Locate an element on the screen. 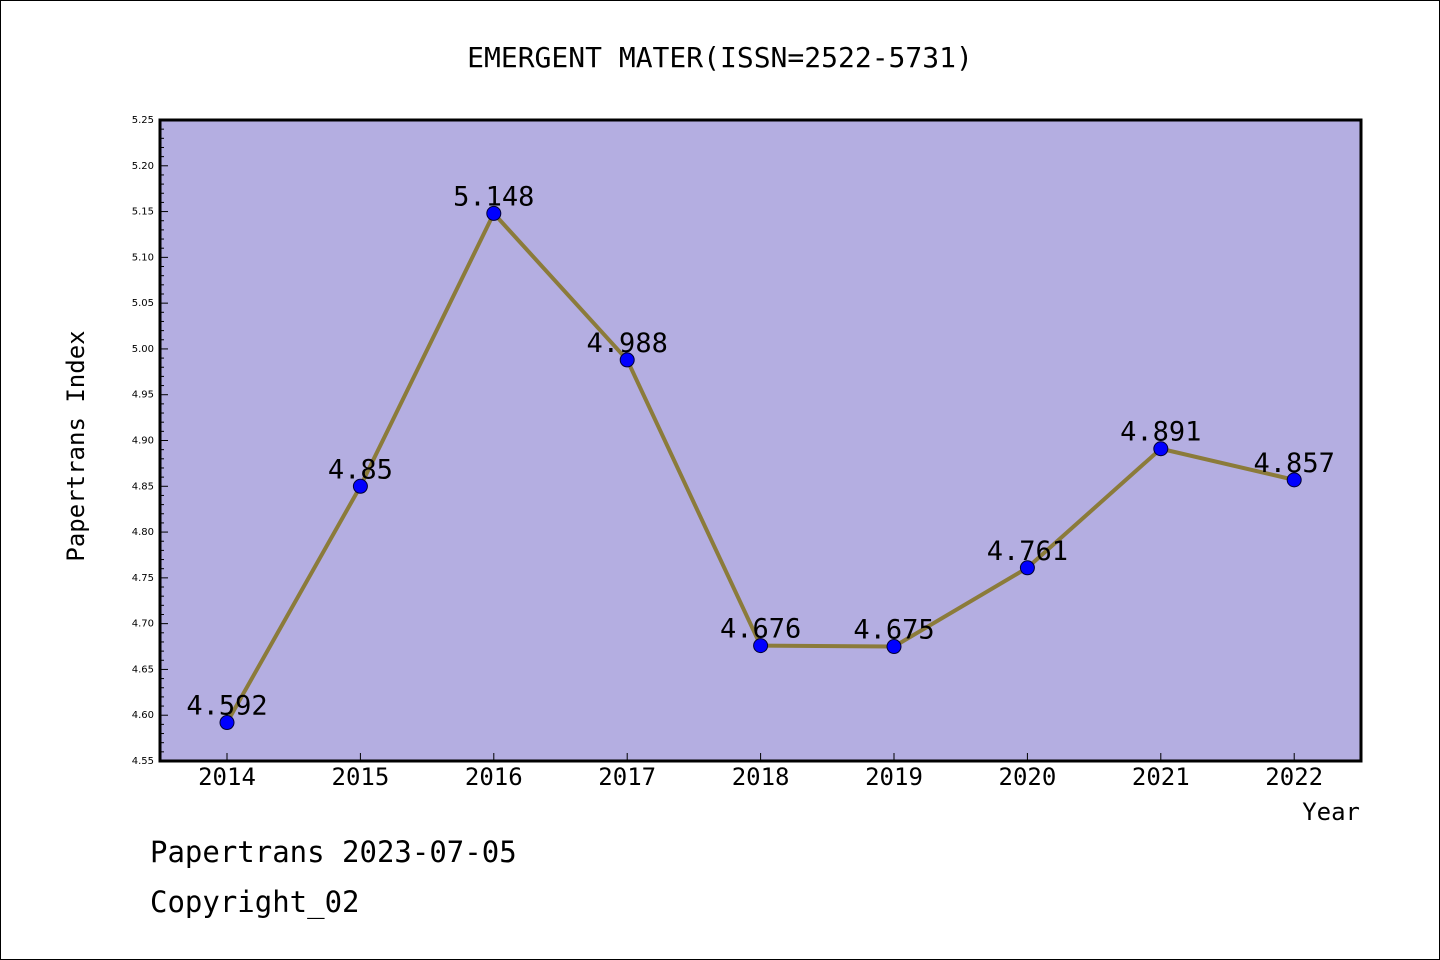 The height and width of the screenshot is (960, 1440). y-tick-label: 5.25 is located at coordinates (143, 120).